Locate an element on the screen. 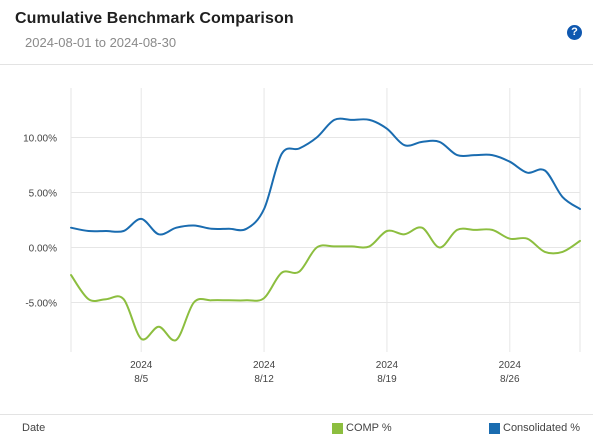  x-tick-date-label: 8/26 is located at coordinates (510, 379).